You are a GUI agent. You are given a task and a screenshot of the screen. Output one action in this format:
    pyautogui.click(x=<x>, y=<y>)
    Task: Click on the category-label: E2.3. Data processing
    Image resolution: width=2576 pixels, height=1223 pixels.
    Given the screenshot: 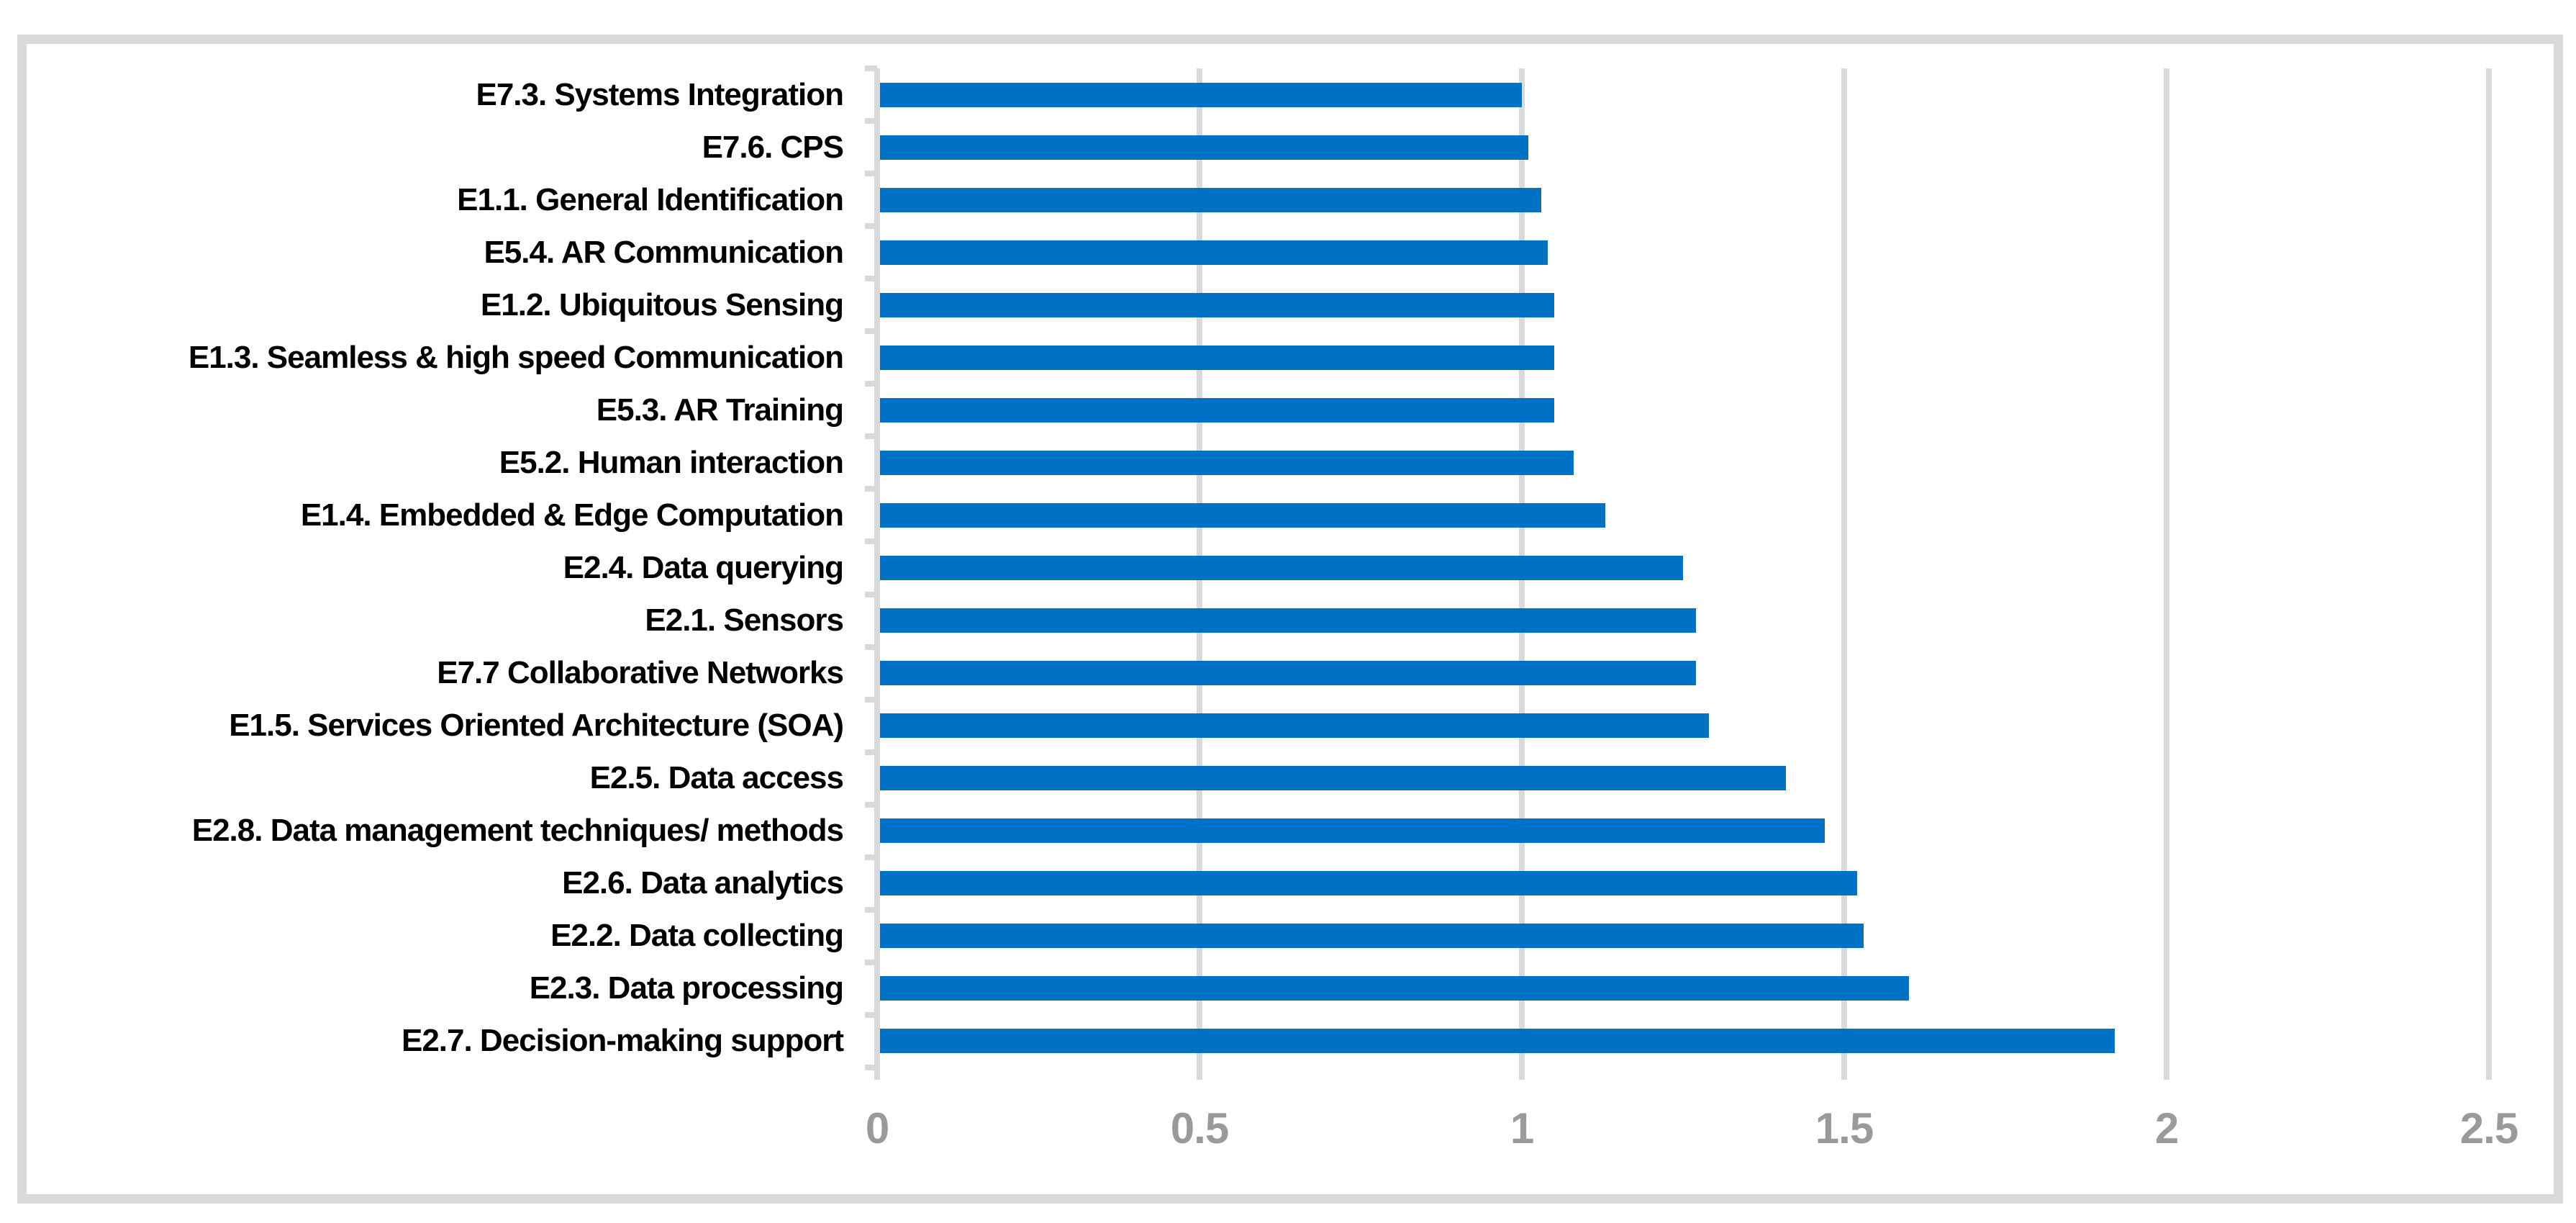 What is the action you would take?
    pyautogui.click(x=686, y=988)
    